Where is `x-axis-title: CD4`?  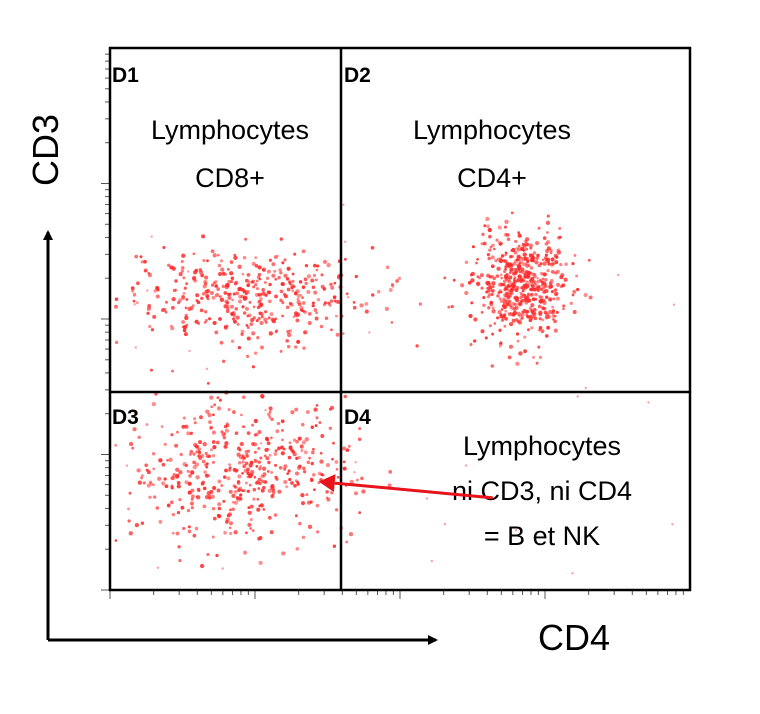 x-axis-title: CD4 is located at coordinates (574, 637).